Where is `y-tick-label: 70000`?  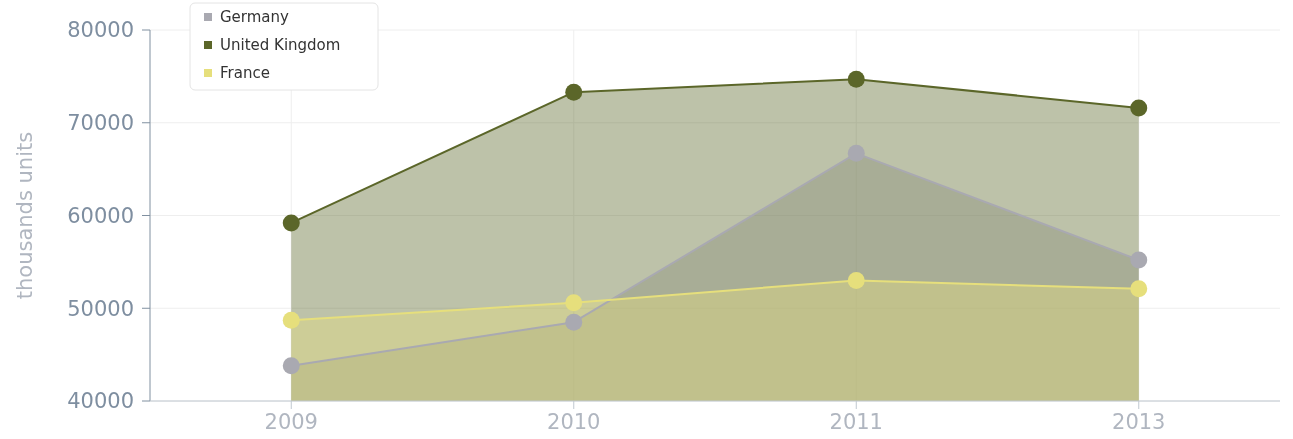
y-tick-label: 70000 is located at coordinates (100, 123).